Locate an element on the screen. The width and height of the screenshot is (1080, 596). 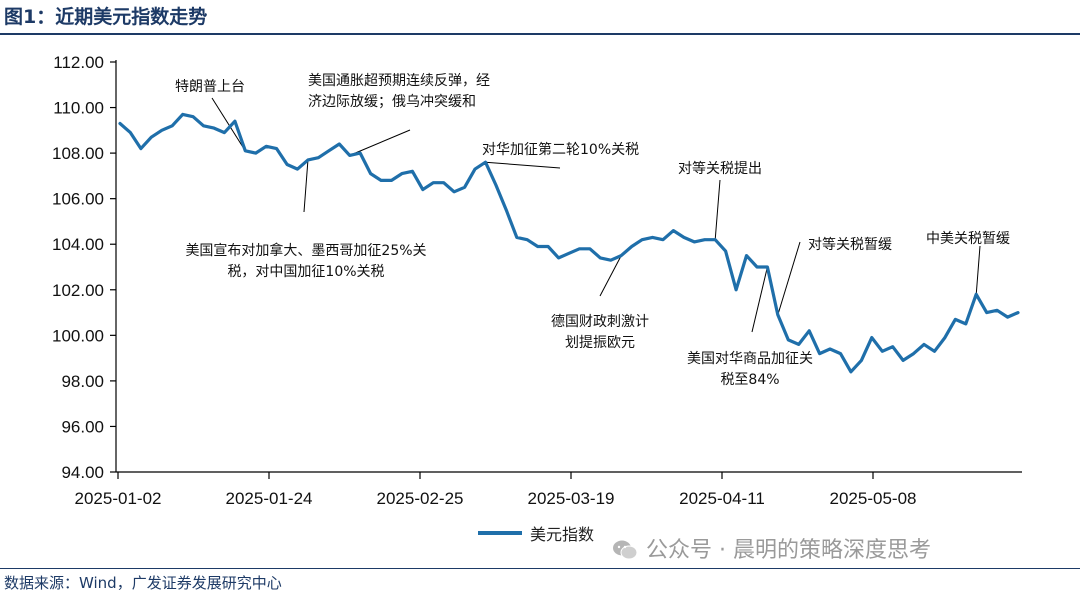
y-tick-label: 96.00 is located at coordinates (82, 426).